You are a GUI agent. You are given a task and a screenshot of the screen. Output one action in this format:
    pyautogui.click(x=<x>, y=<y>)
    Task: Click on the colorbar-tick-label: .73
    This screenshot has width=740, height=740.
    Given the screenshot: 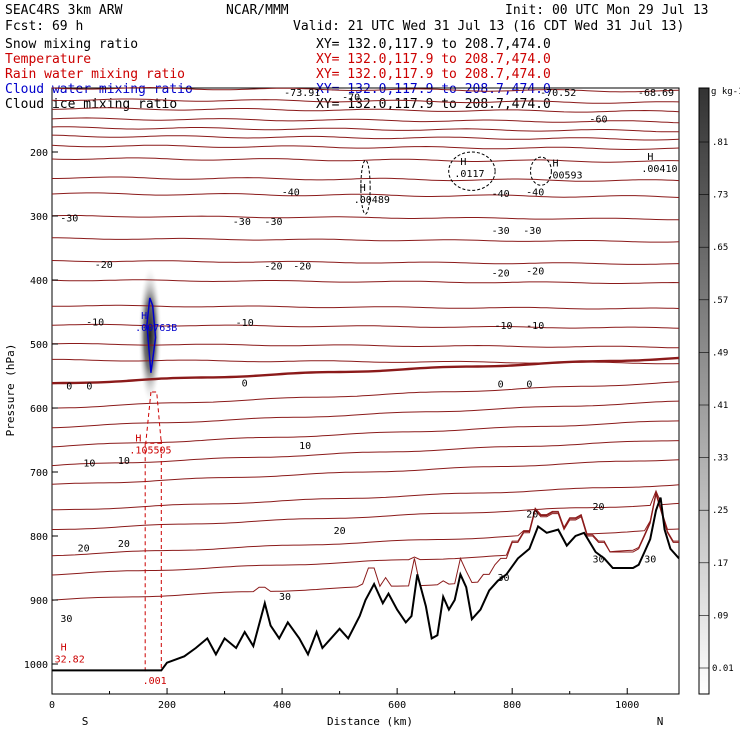 What is the action you would take?
    pyautogui.click(x=720, y=196)
    